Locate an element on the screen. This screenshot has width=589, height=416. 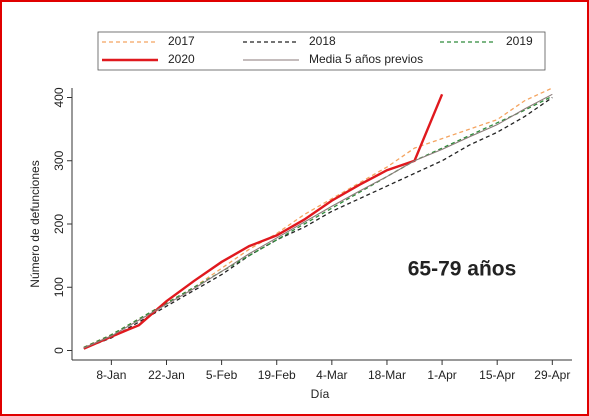
y-tick-label: 200 is located at coordinates (59, 224).